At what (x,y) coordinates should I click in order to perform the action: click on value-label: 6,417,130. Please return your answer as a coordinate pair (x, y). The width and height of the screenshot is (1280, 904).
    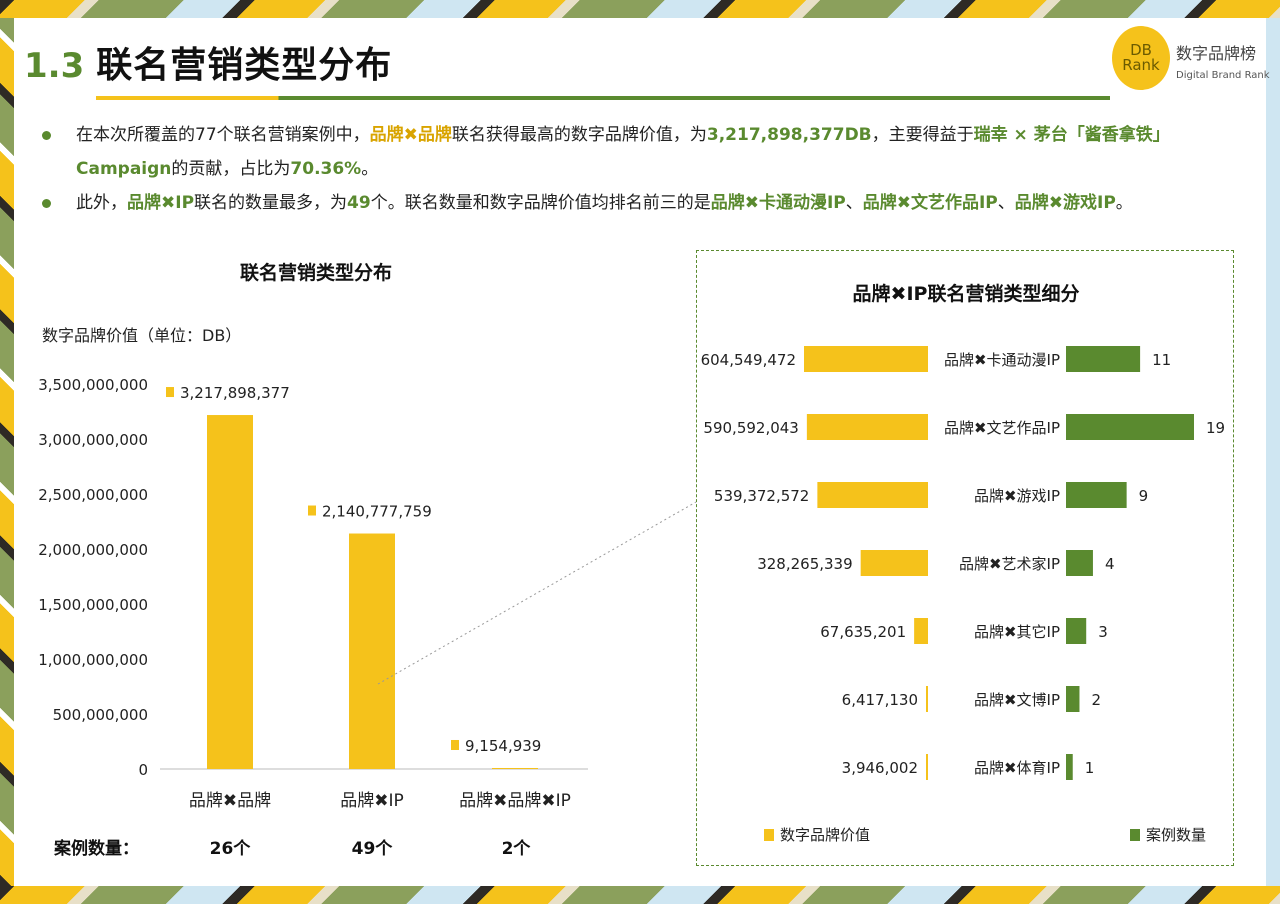
    Looking at the image, I should click on (880, 700).